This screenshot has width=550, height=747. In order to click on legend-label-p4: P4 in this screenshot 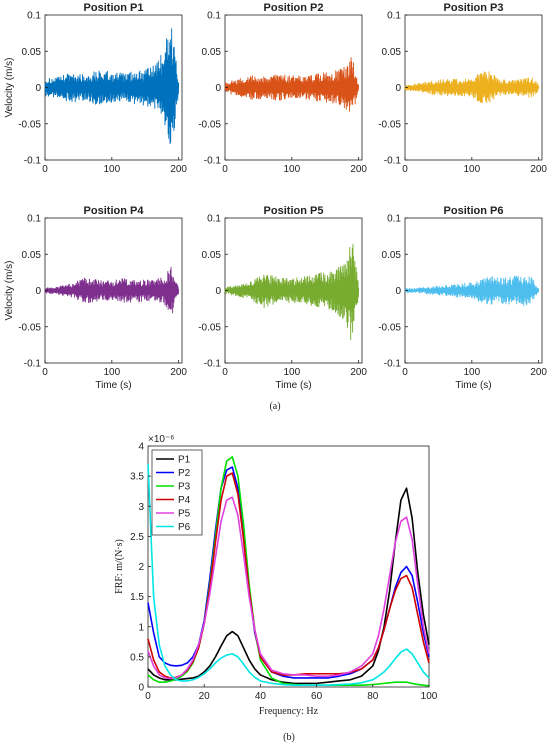, I will do `click(184, 500)`.